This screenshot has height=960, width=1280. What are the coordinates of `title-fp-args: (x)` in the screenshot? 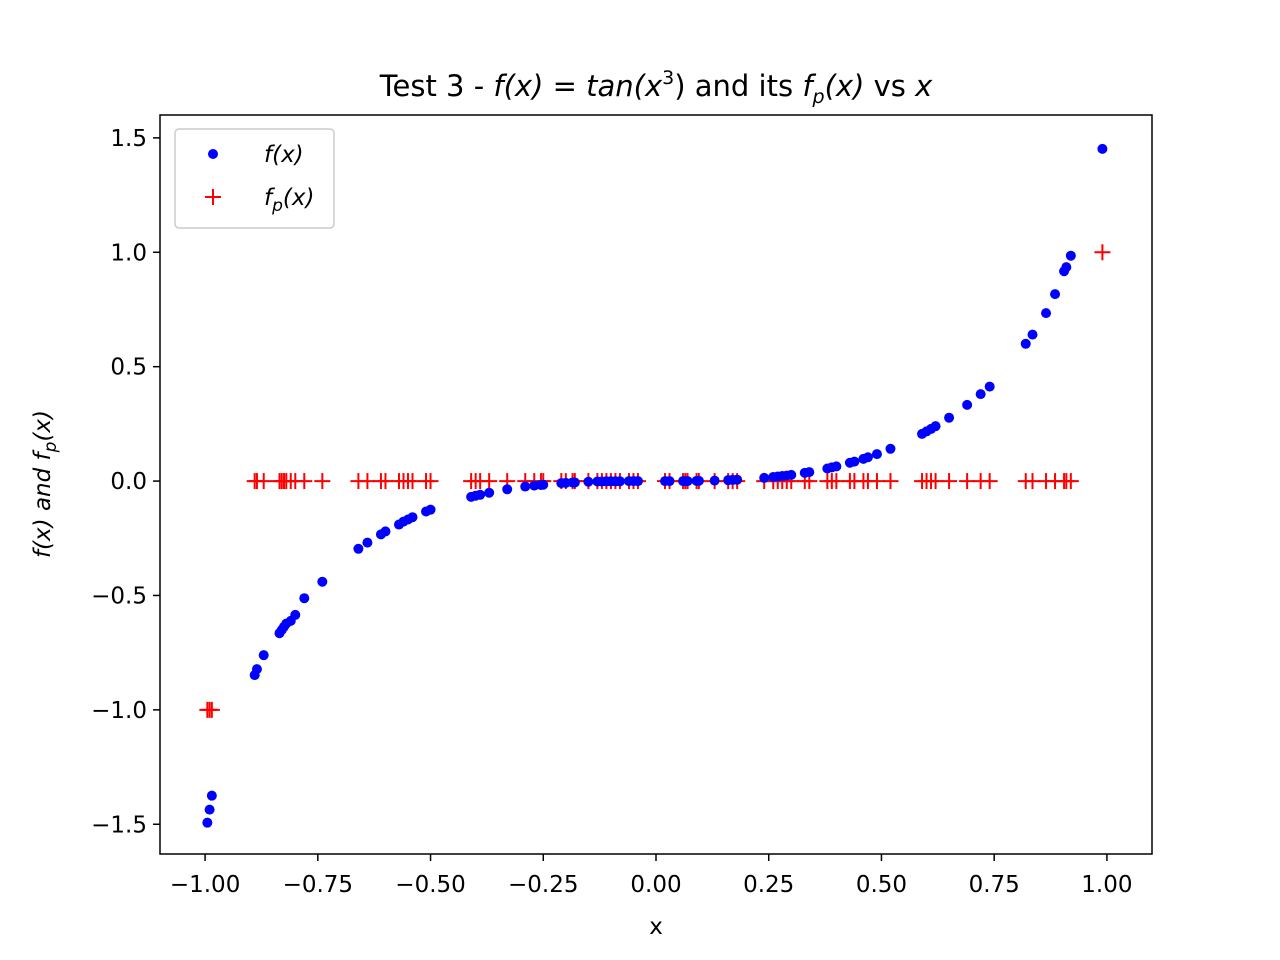 It's located at (845, 86).